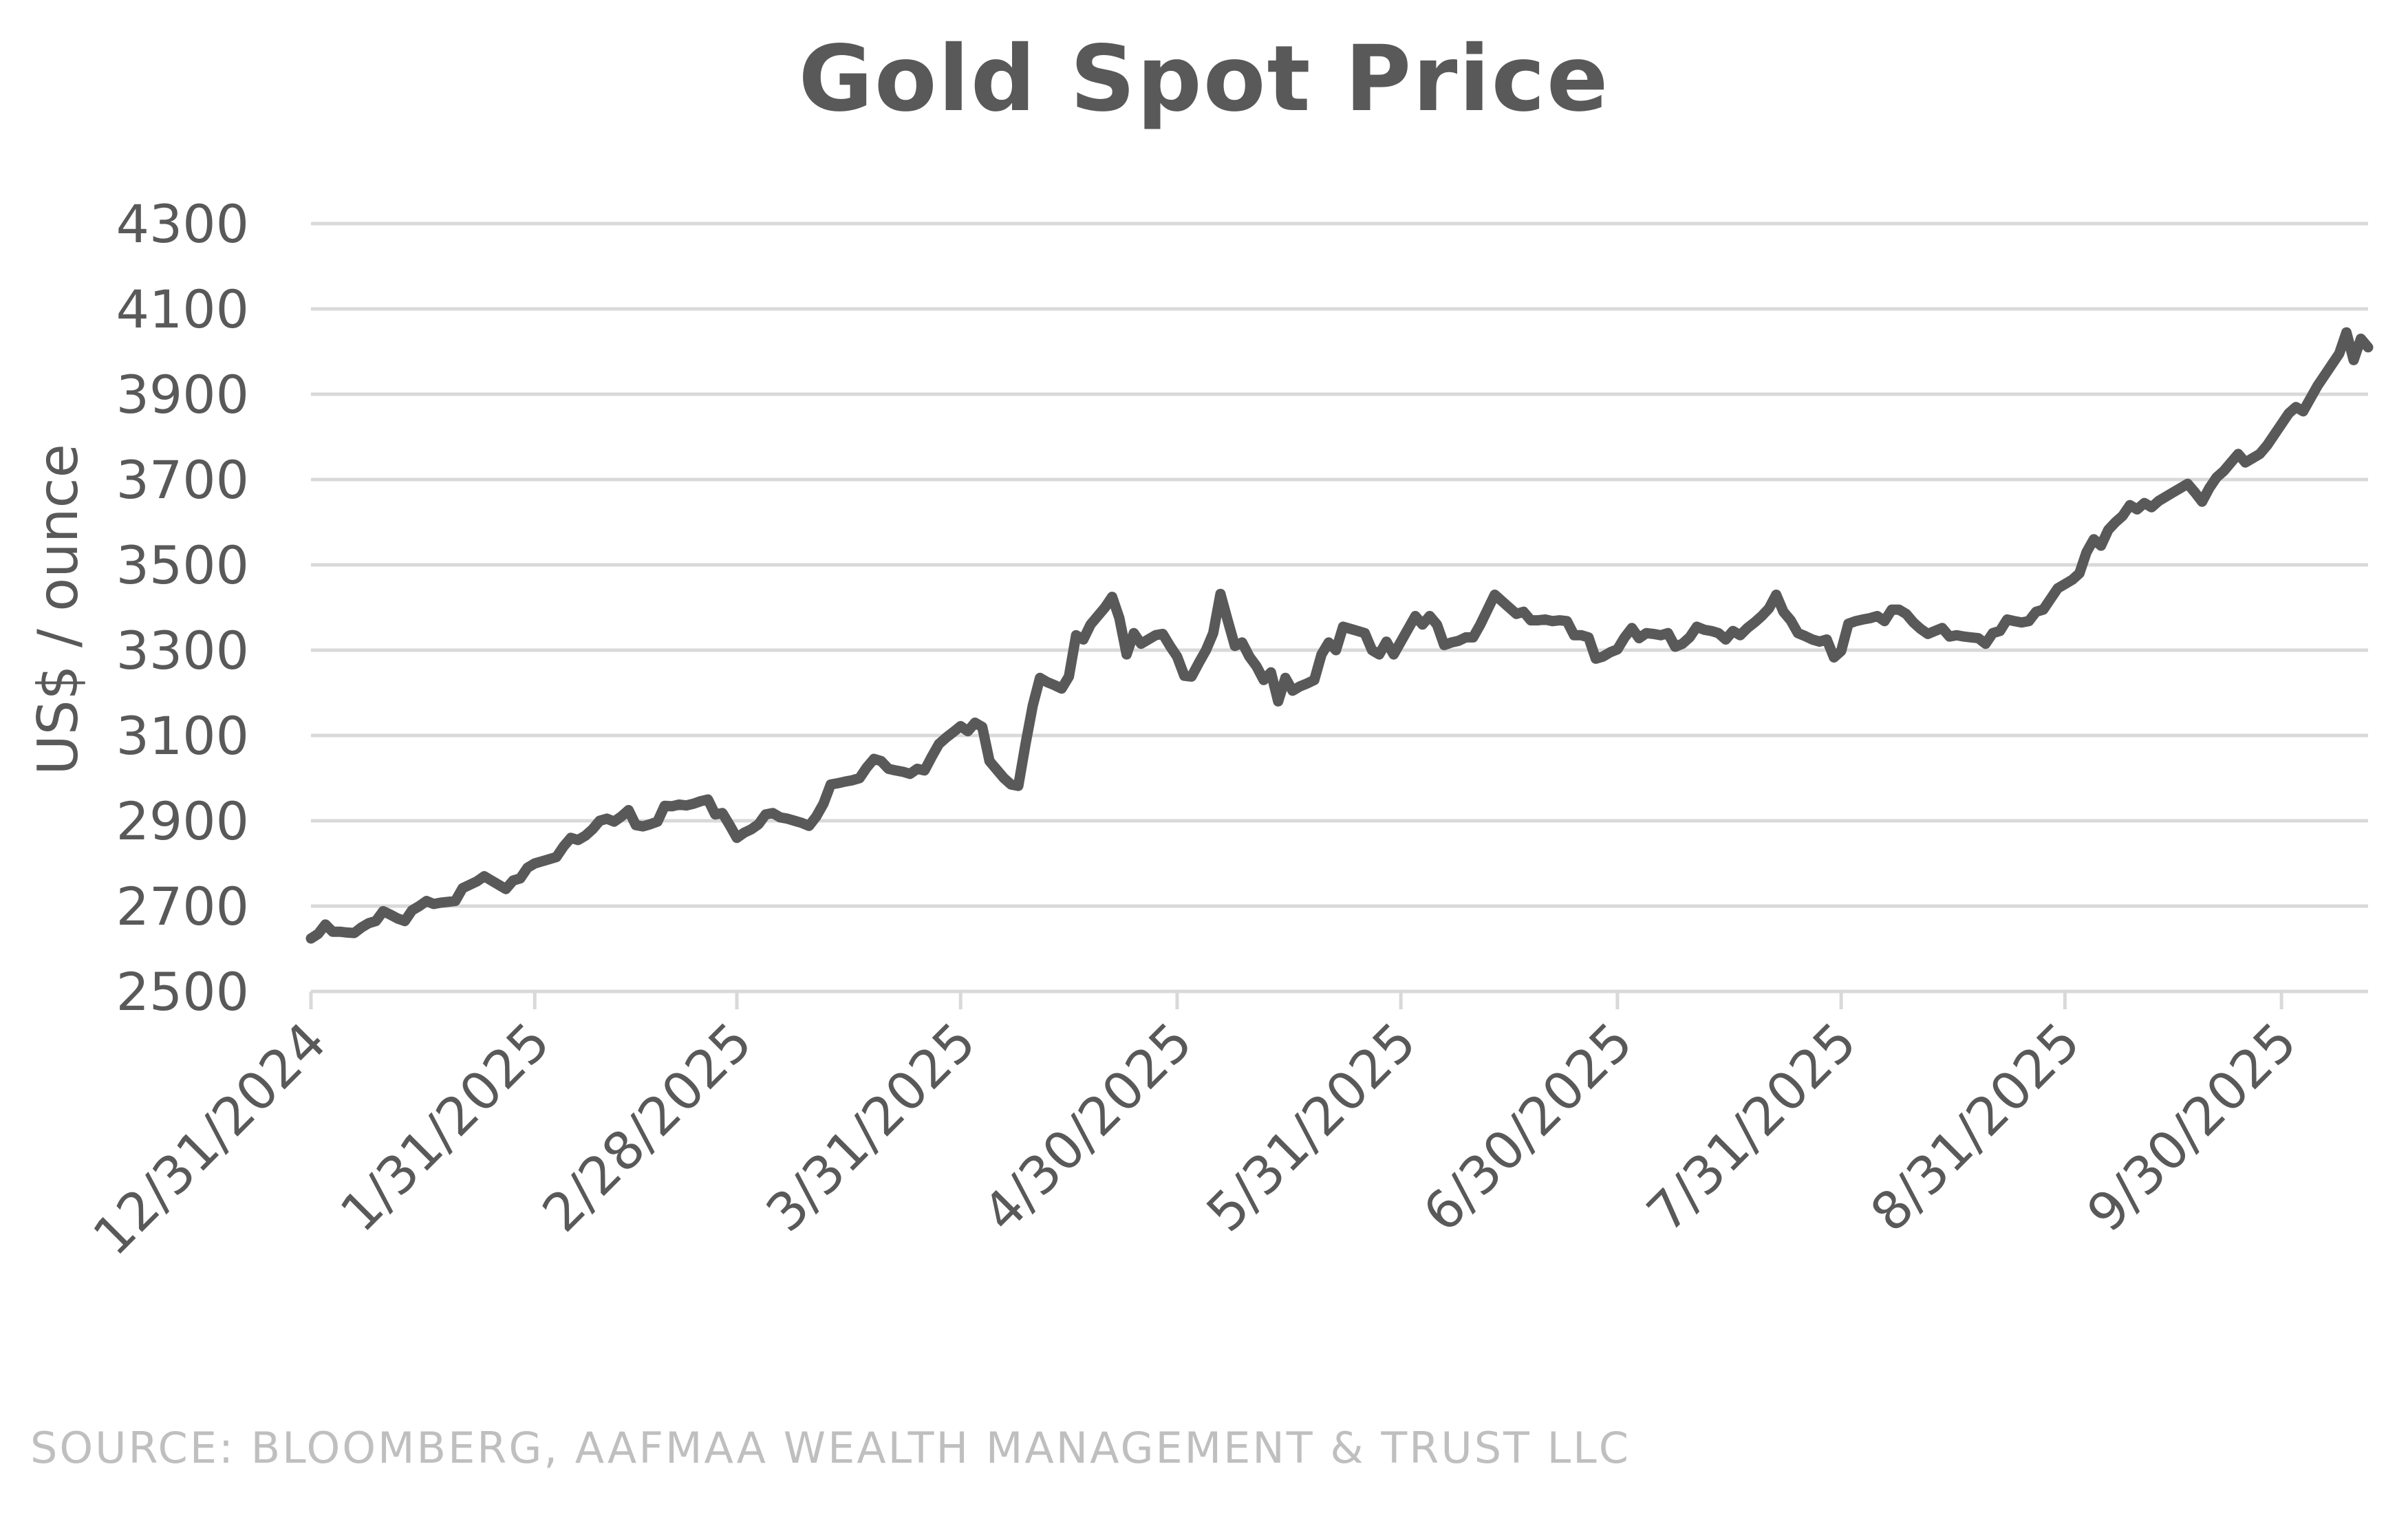 This screenshot has width=2408, height=1515. What do you see at coordinates (182, 735) in the screenshot?
I see `y-tick-label: 3100` at bounding box center [182, 735].